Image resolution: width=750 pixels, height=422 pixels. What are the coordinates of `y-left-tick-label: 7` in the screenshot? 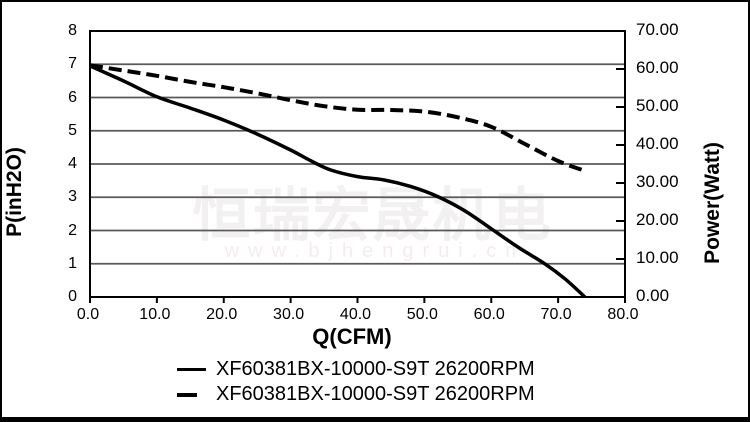 It's located at (72, 64).